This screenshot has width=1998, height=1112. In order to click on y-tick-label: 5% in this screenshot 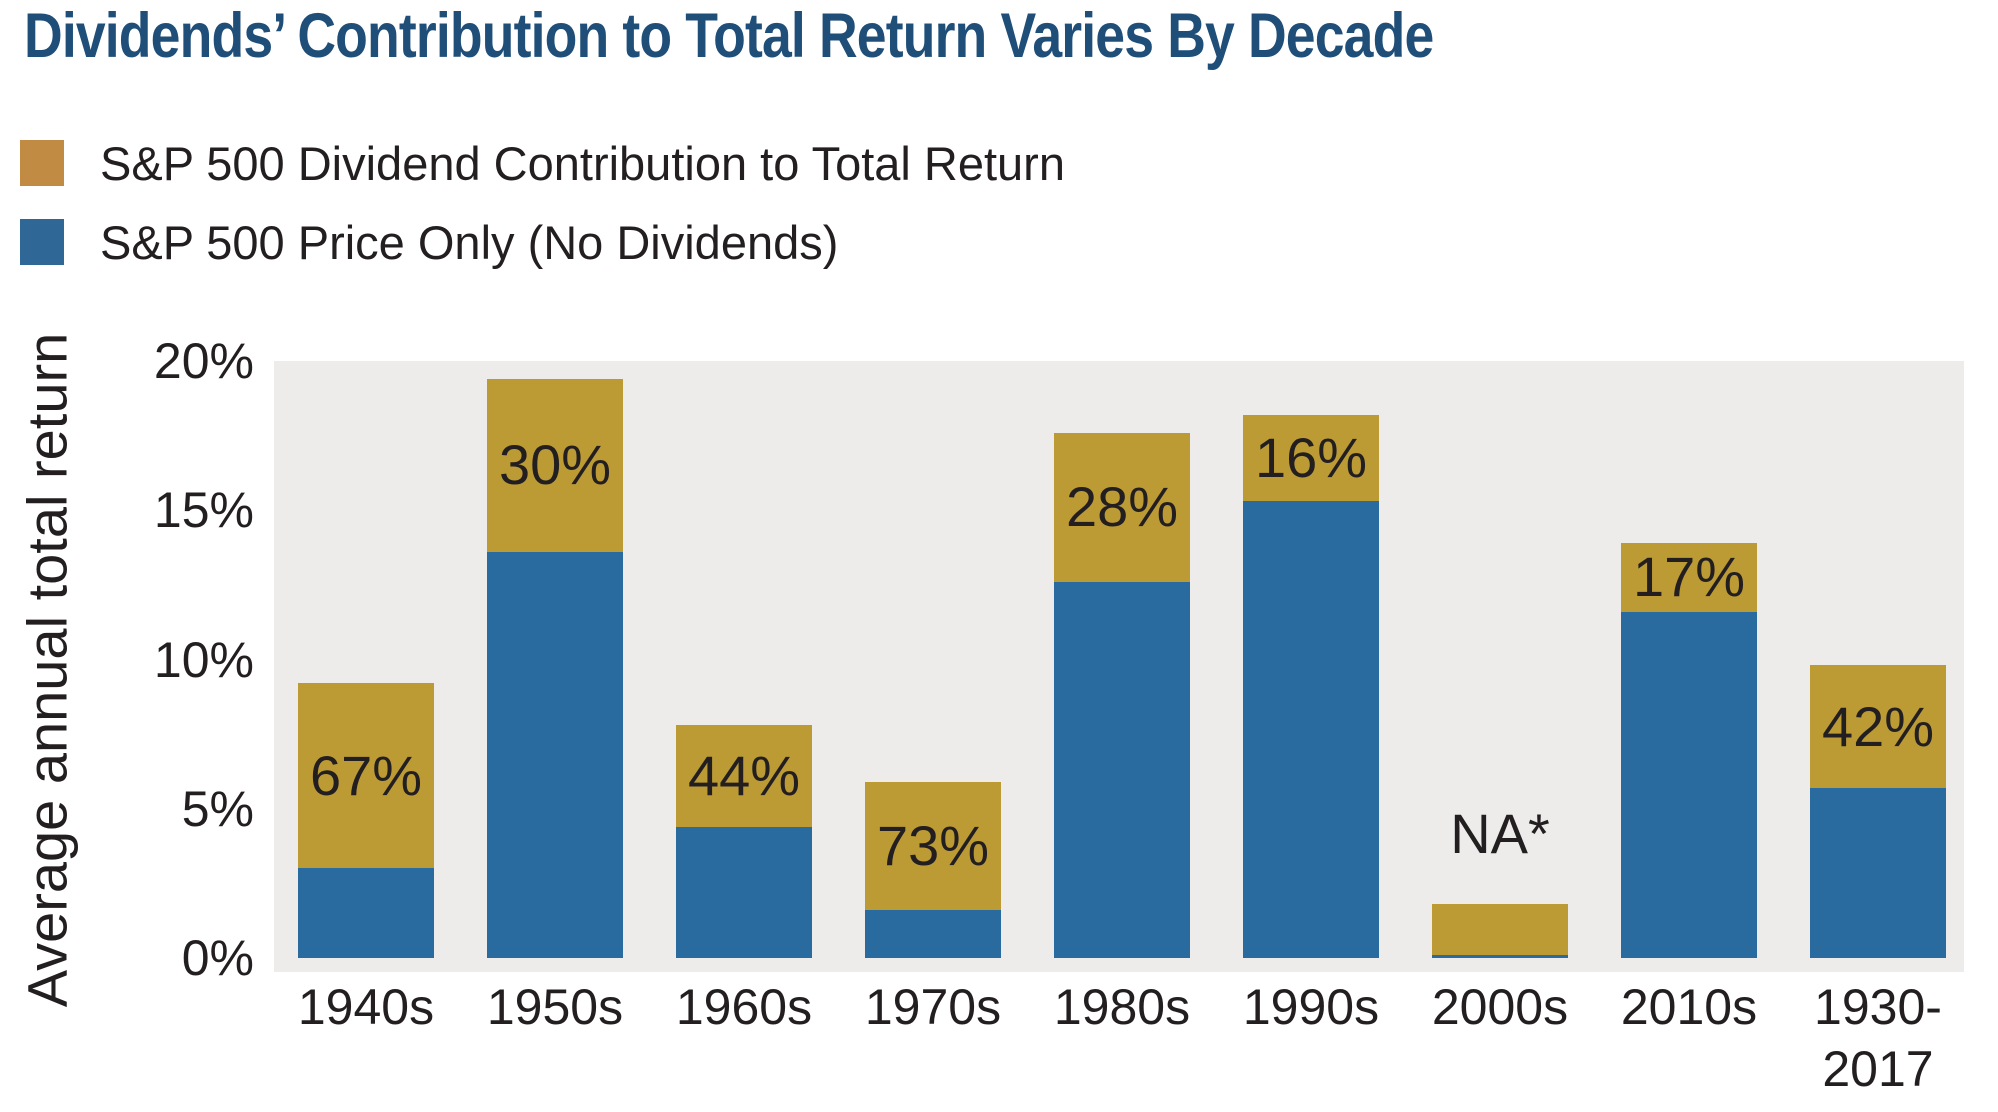, I will do `click(217, 808)`.